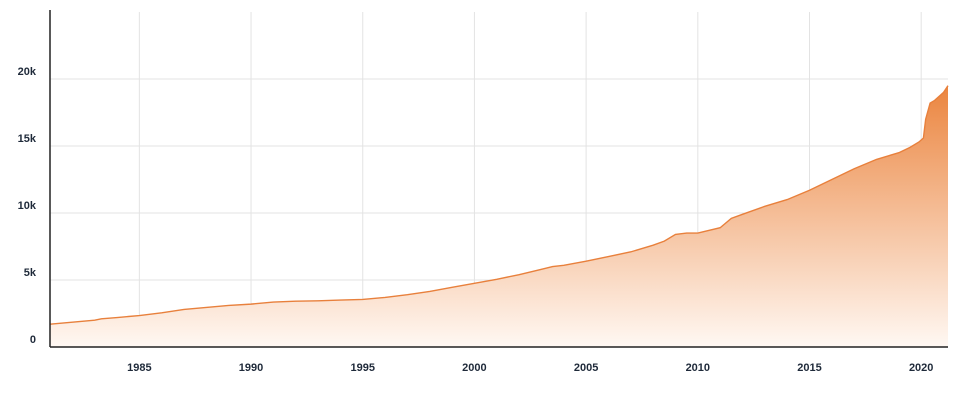 The height and width of the screenshot is (406, 975). I want to click on y-tick-label: 10k, so click(27, 206).